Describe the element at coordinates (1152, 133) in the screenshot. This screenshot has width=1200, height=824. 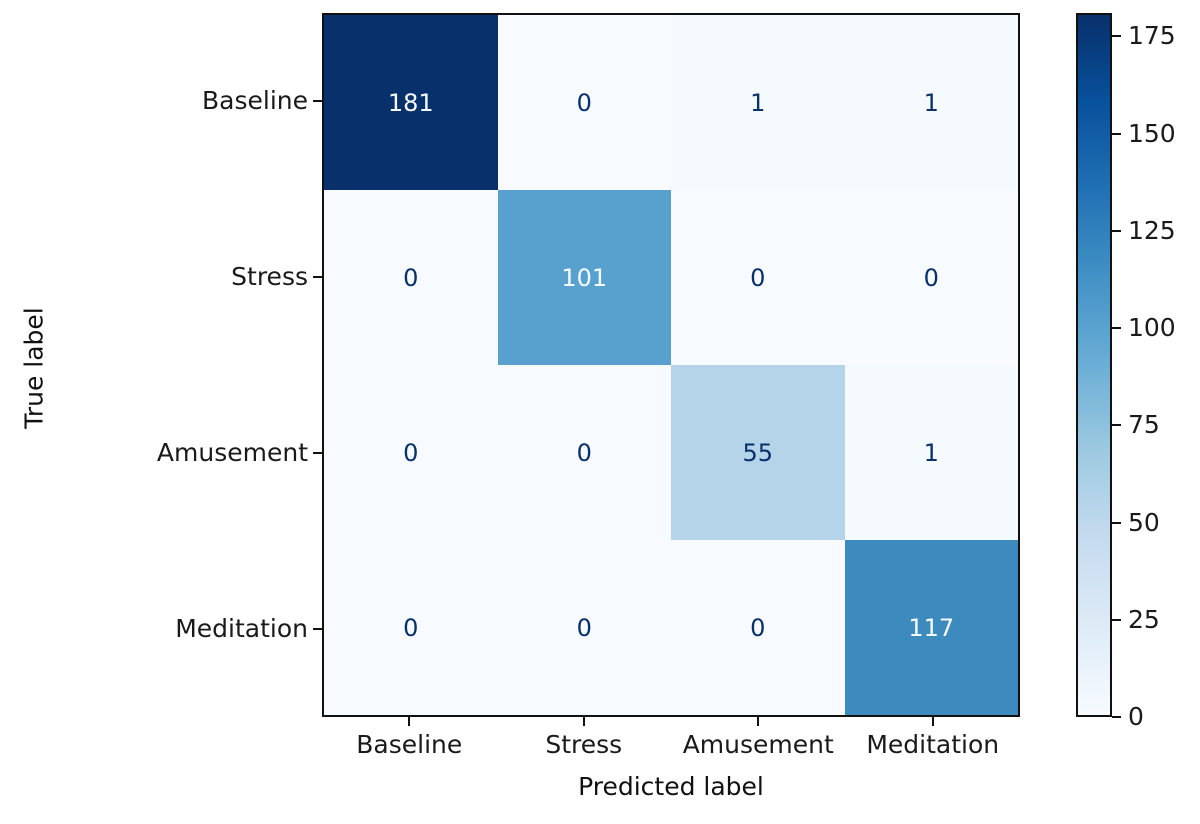
I see `colorbar-tick-label: 150` at that location.